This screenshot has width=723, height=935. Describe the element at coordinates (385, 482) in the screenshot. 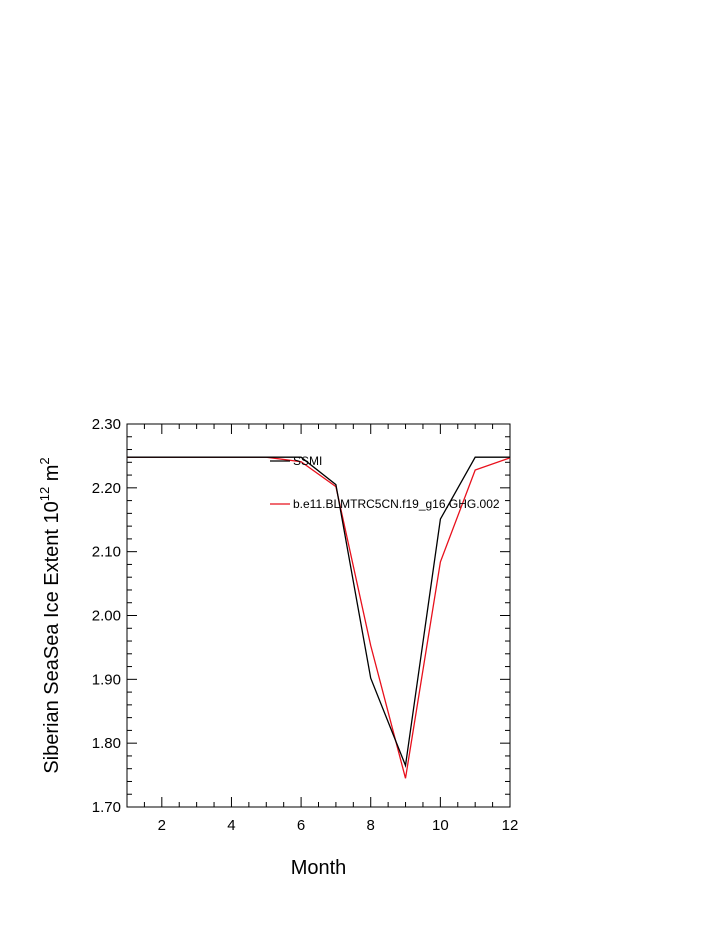

I see `legend: SSMI b.e11.BLMTRC5CN.f19_g16.GHG.002` at that location.